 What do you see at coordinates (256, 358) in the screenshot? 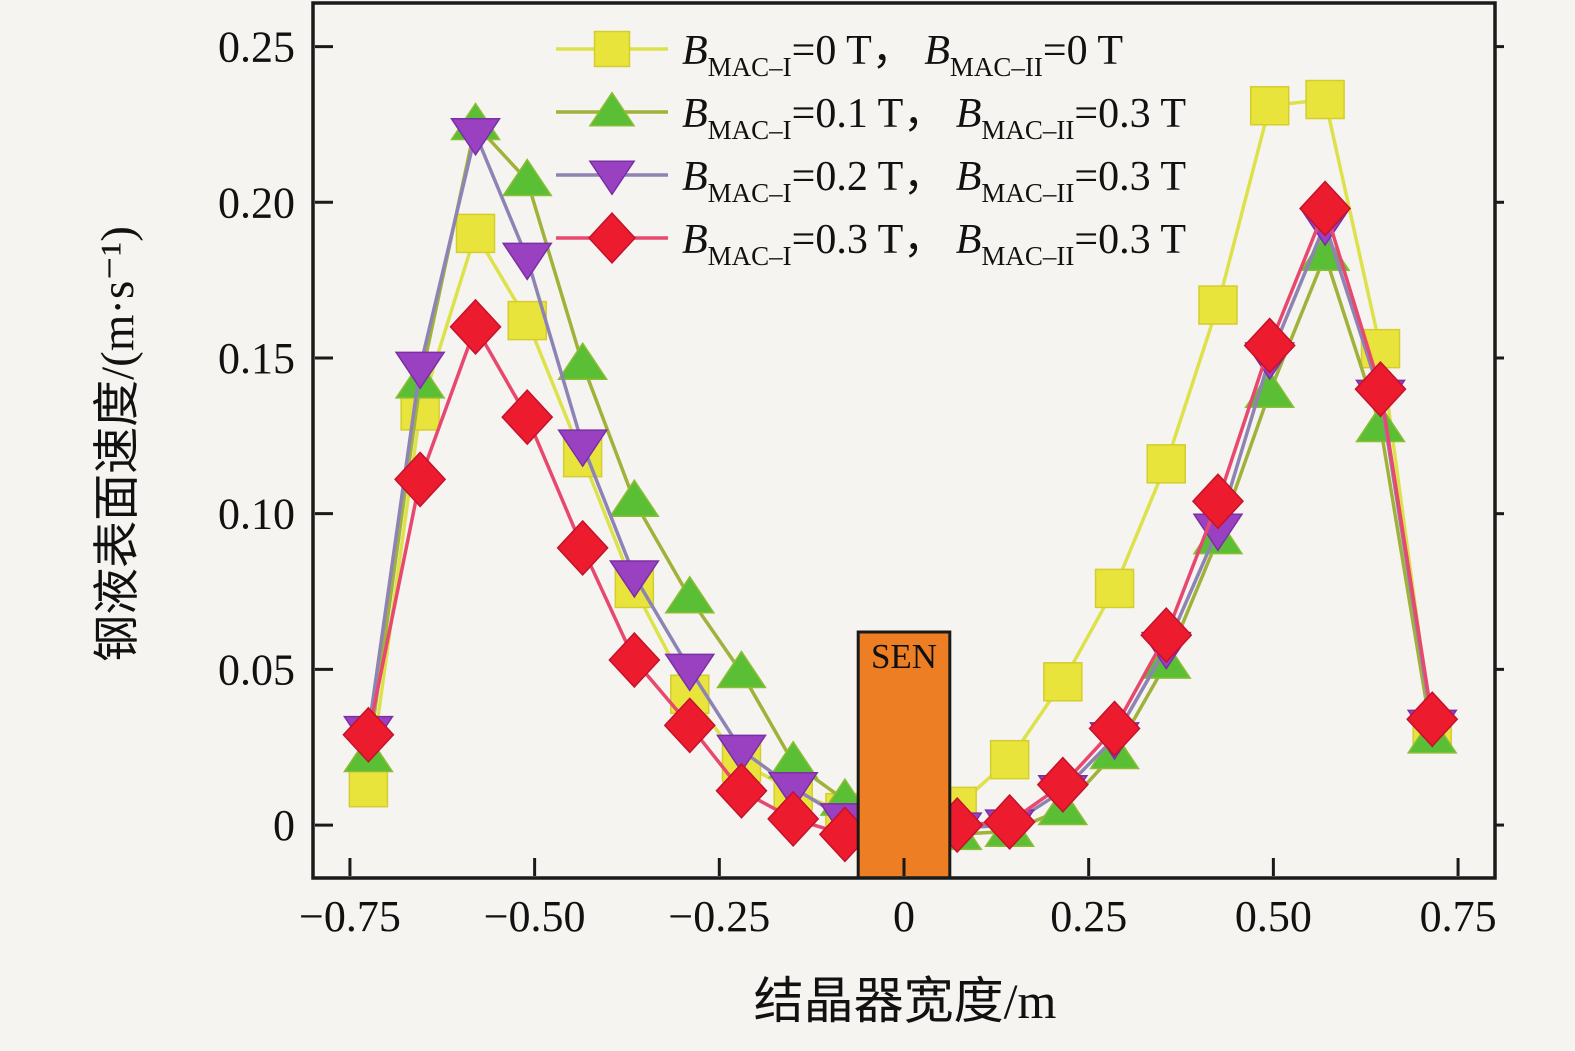
I see `y-tick-label: 0.15` at bounding box center [256, 358].